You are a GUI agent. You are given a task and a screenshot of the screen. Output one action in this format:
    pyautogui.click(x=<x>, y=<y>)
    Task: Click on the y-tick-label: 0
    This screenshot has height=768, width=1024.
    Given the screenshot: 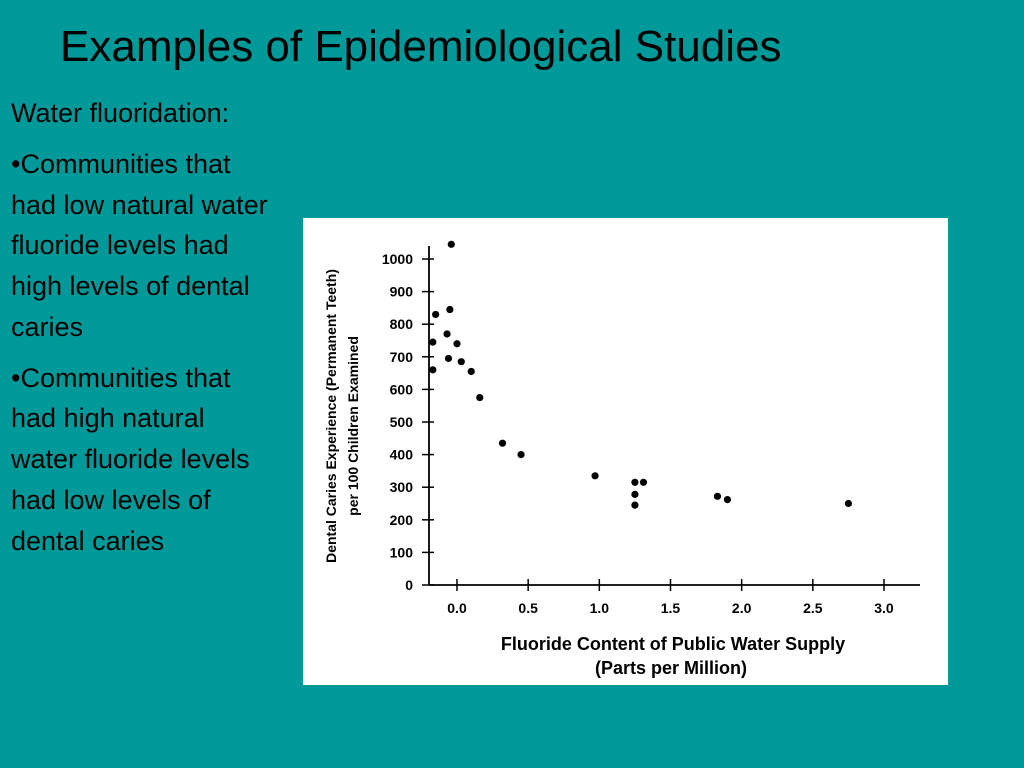 What is the action you would take?
    pyautogui.click(x=409, y=585)
    